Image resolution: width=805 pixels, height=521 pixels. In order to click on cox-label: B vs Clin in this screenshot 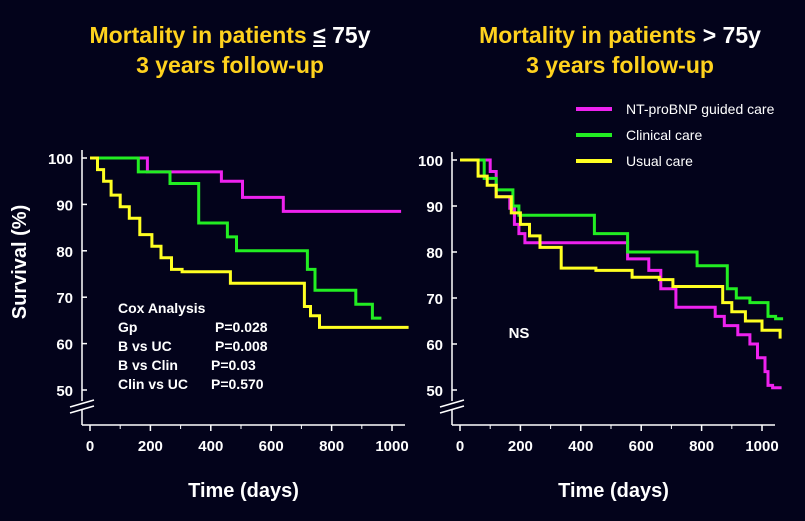, I will do `click(148, 365)`.